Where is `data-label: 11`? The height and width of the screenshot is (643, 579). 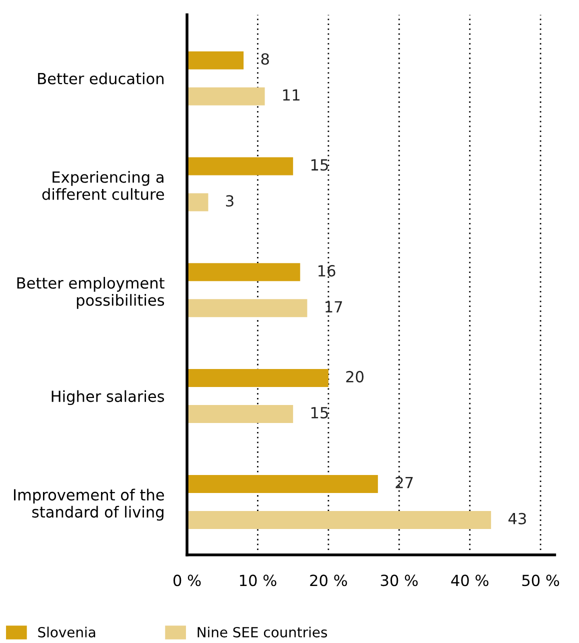
data-label: 11 is located at coordinates (291, 95).